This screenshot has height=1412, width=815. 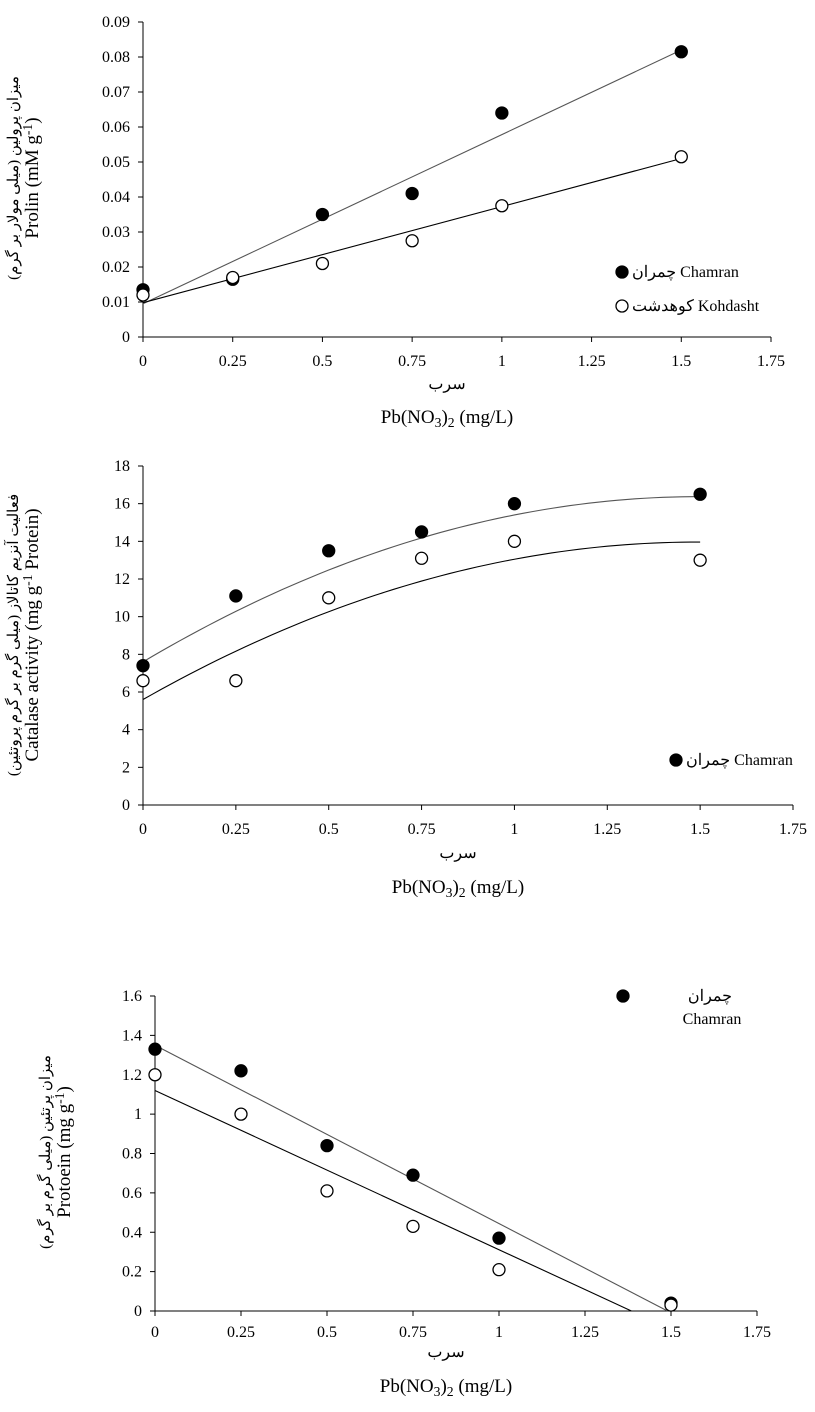 What do you see at coordinates (132, 1035) in the screenshot?
I see `y-tick-label: 1.4` at bounding box center [132, 1035].